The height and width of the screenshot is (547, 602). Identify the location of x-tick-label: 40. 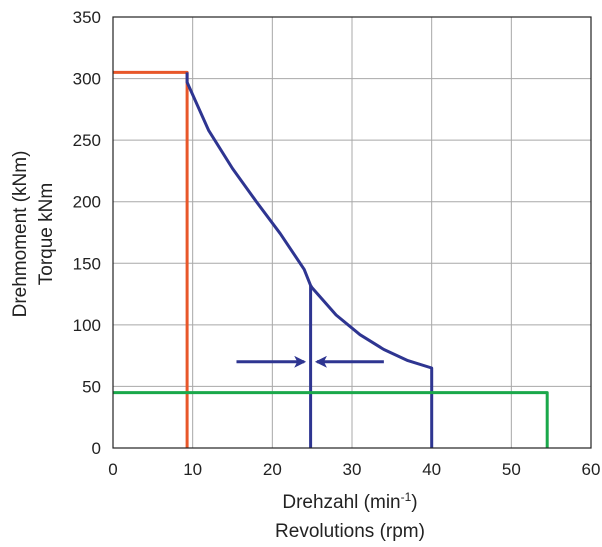
(431, 469).